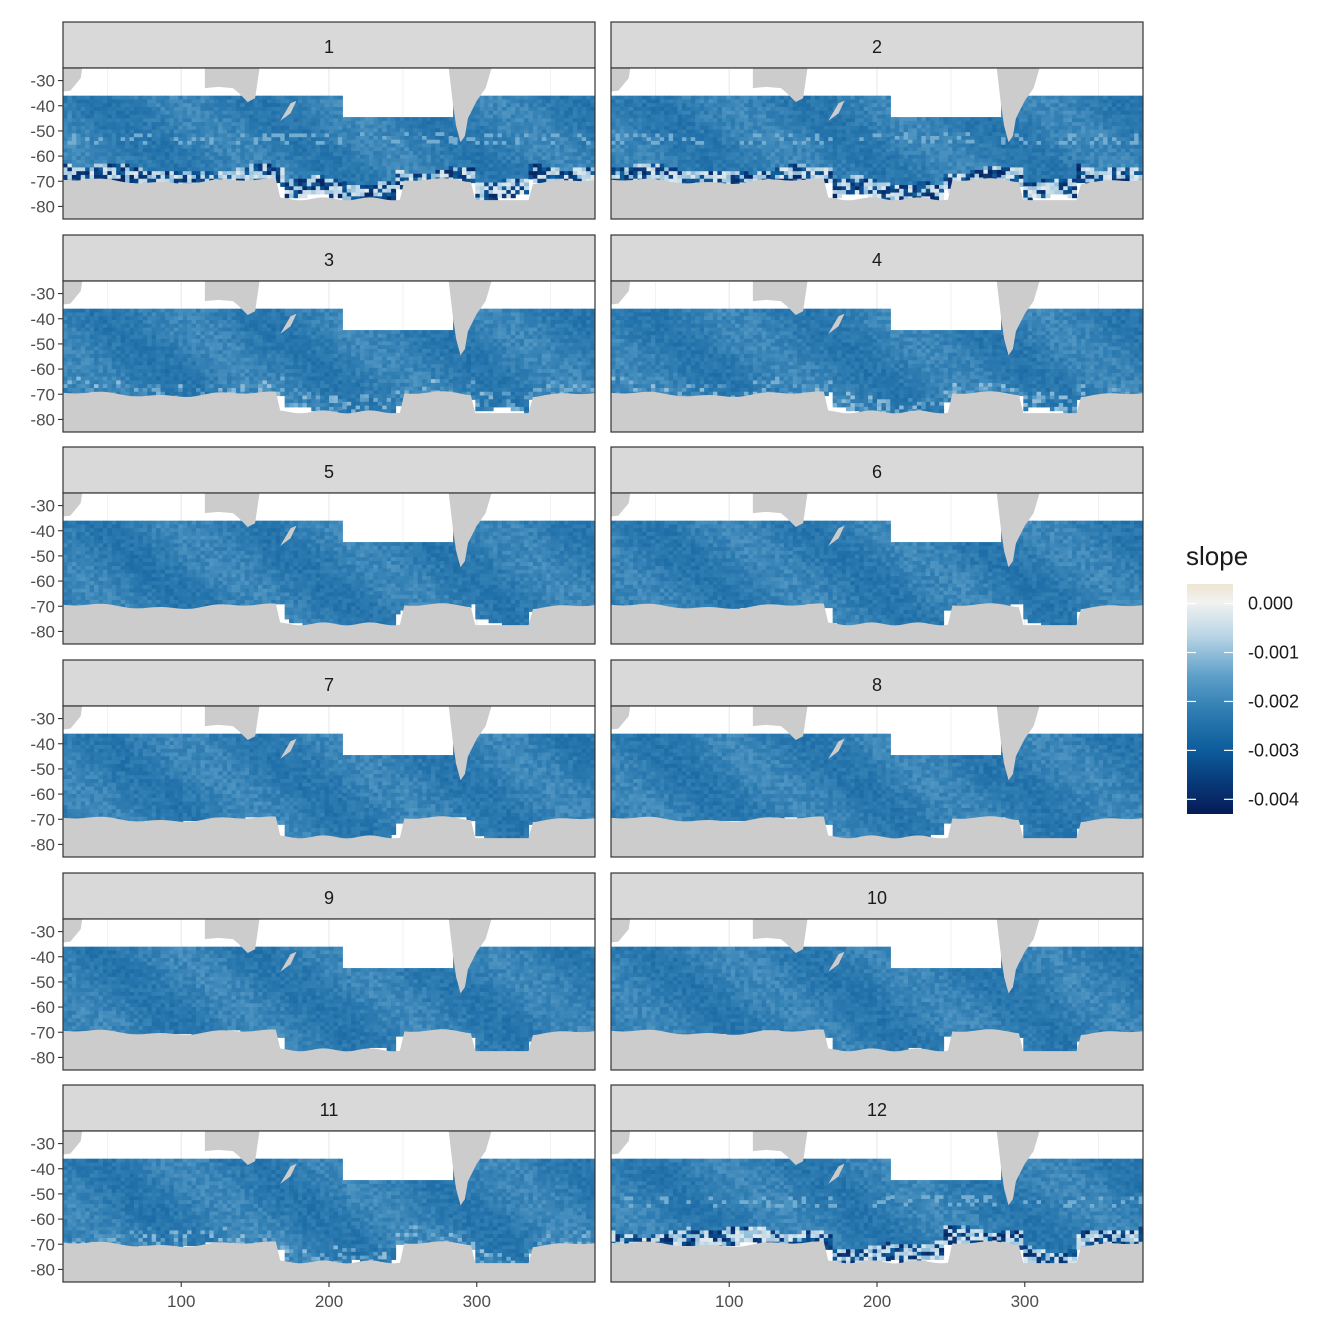 The width and height of the screenshot is (1344, 1344). Describe the element at coordinates (1273, 799) in the screenshot. I see `legend-label: -0.004` at that location.